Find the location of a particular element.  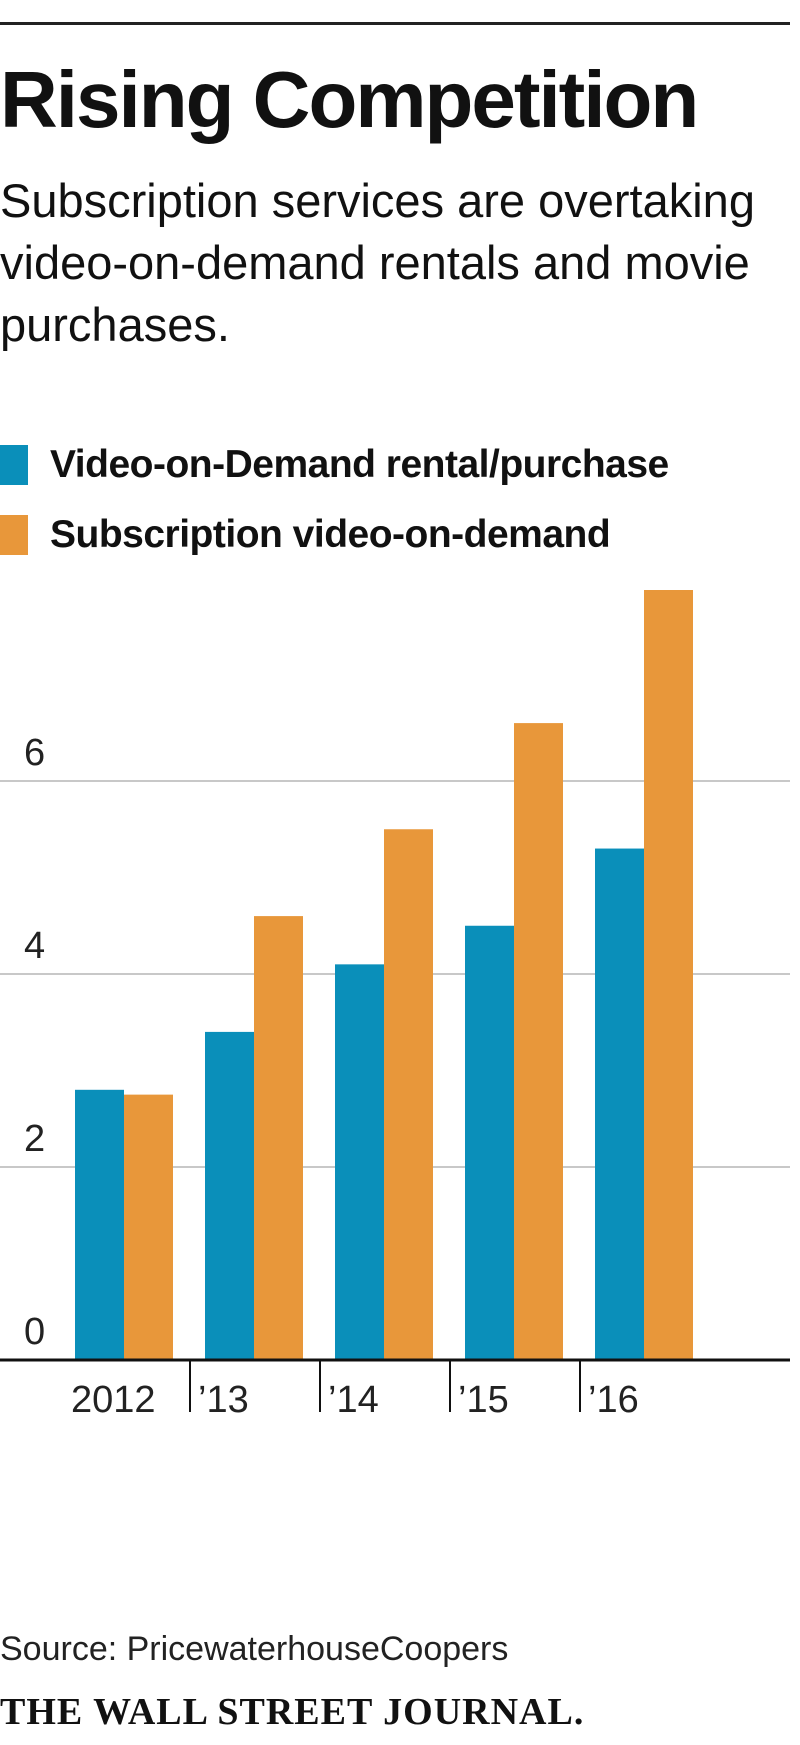

legend-label-svod: Subscription video-on-demand is located at coordinates (330, 534).